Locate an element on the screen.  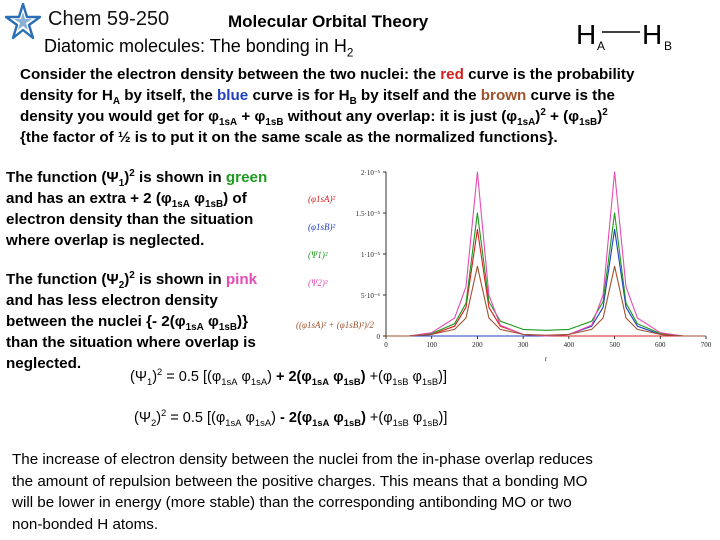
page-title: Molecular Orbital Theory is located at coordinates (328, 21).